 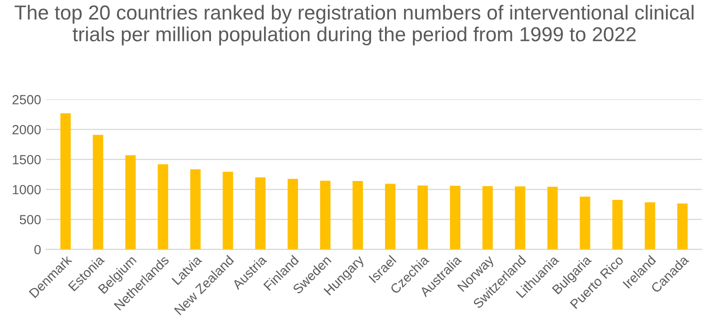 I want to click on y-tick-label: 2000, so click(x=26, y=129).